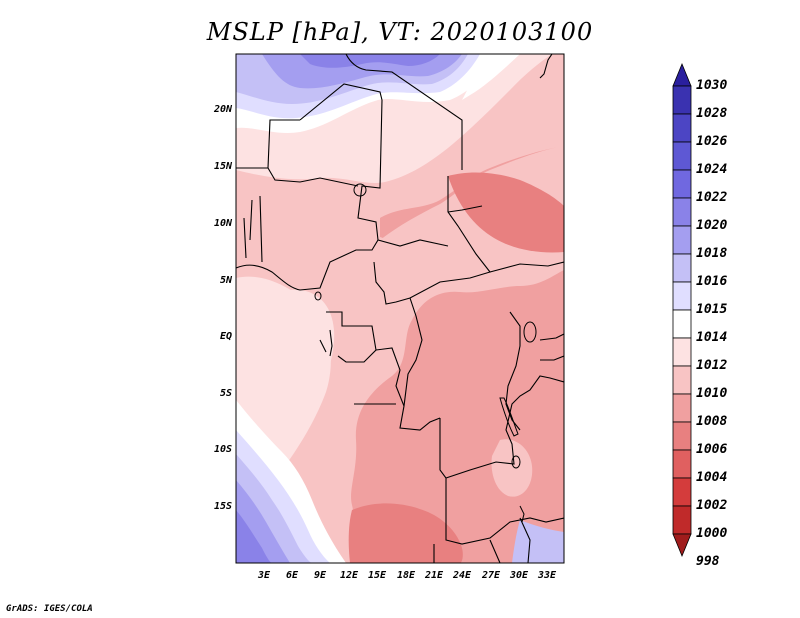 Image resolution: width=800 pixels, height=618 pixels. Describe the element at coordinates (225, 393) in the screenshot. I see `y-tick-label: 5S` at that location.